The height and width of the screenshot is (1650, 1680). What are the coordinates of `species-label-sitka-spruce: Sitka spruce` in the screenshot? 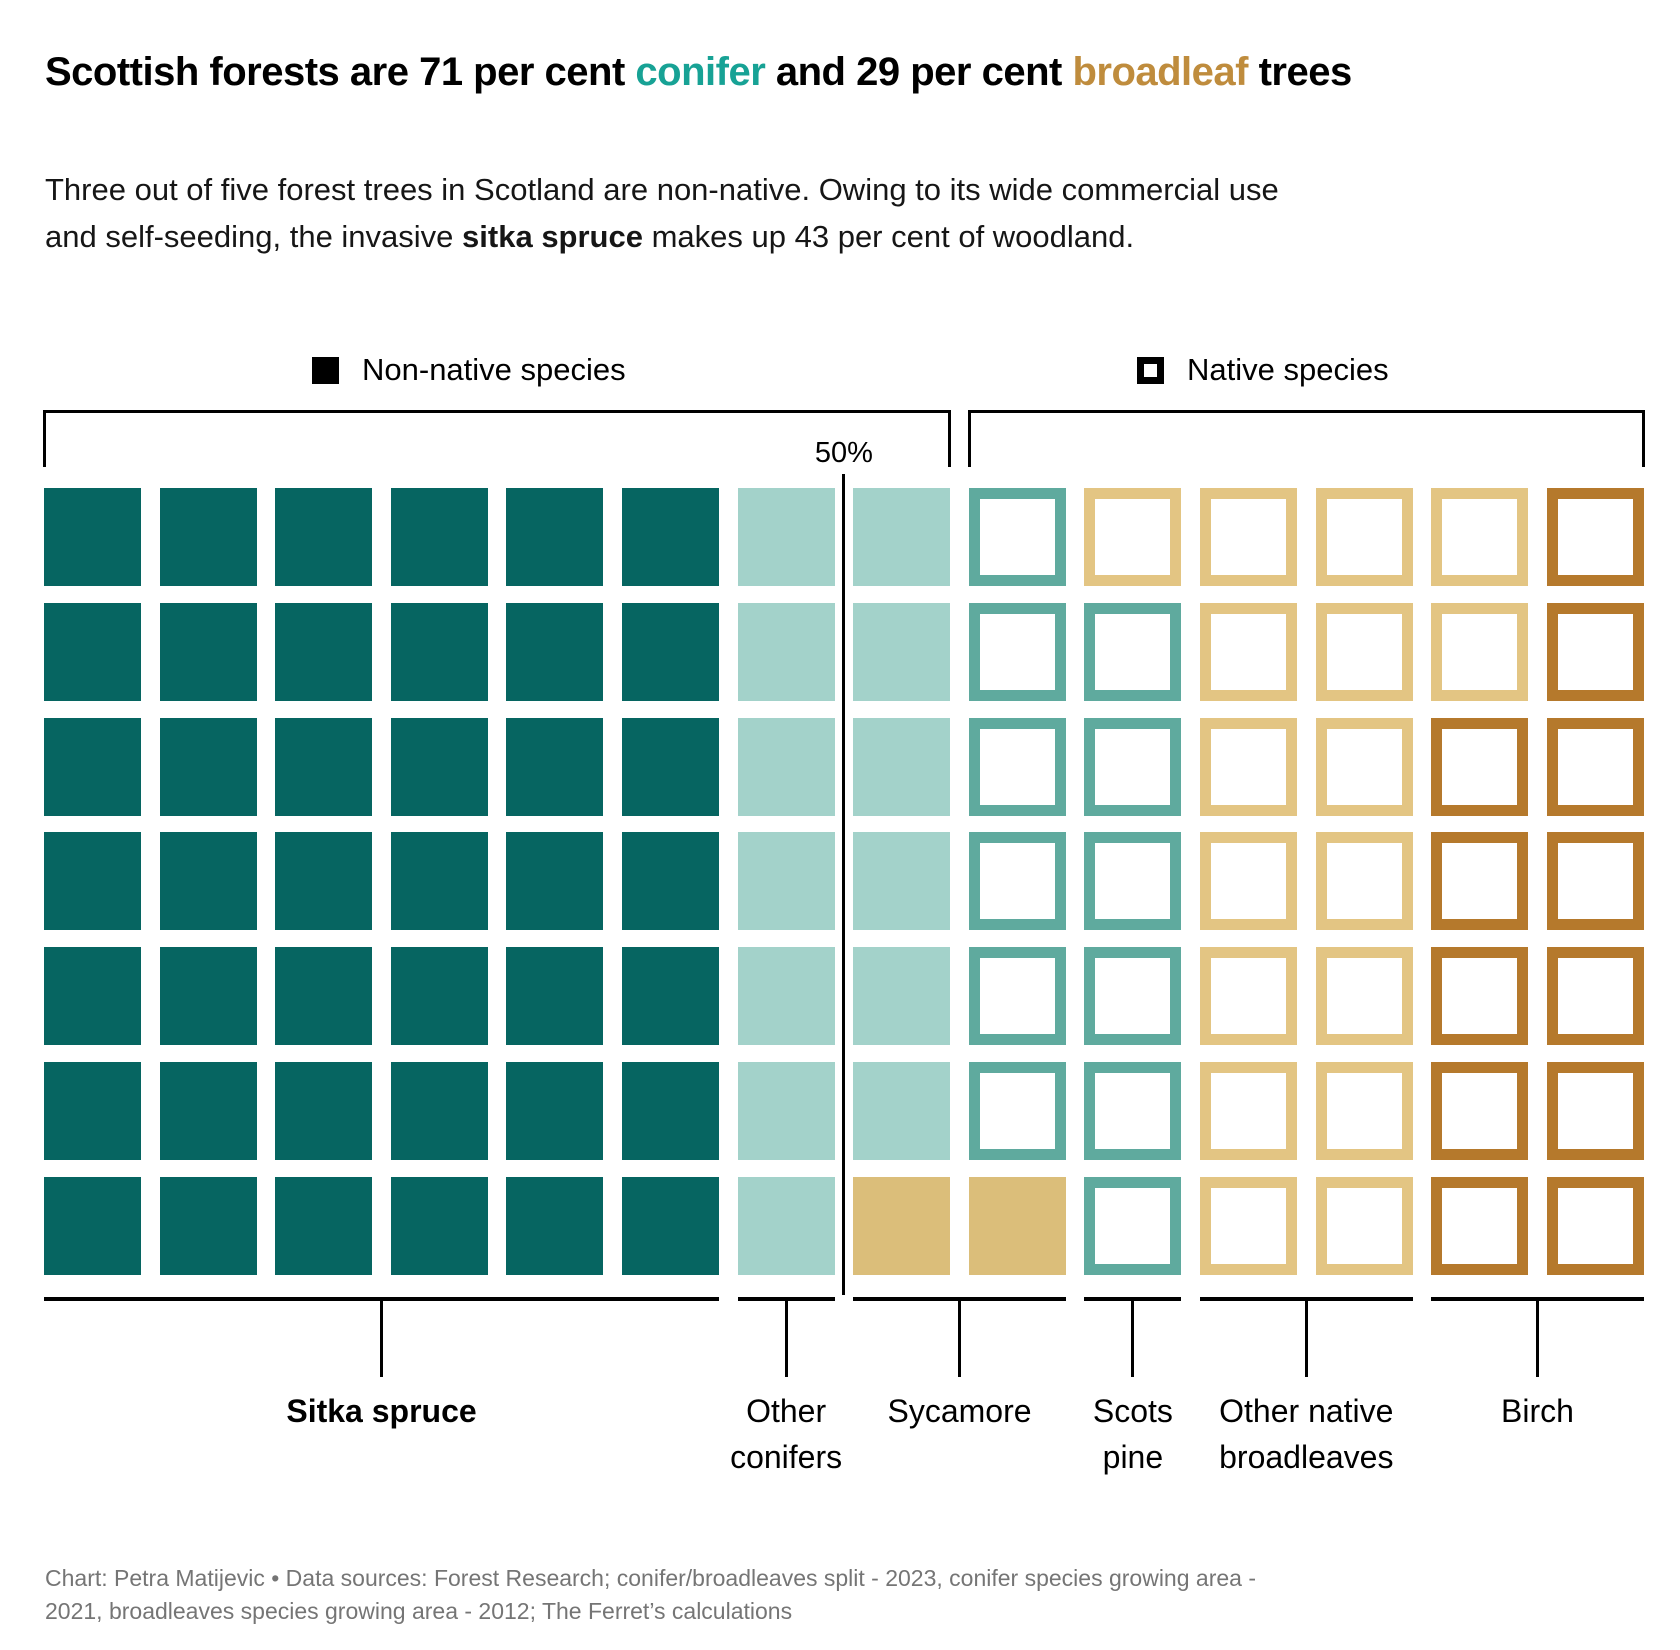 It's located at (381, 1411).